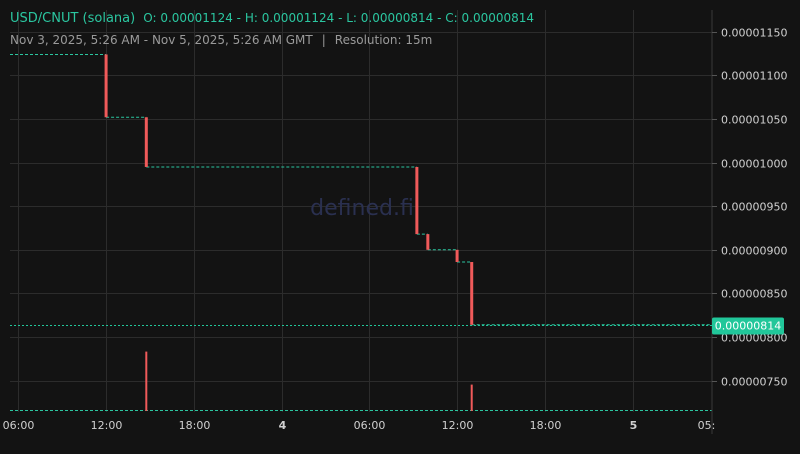 The width and height of the screenshot is (800, 454). I want to click on x-tick-label: 5, so click(634, 425).